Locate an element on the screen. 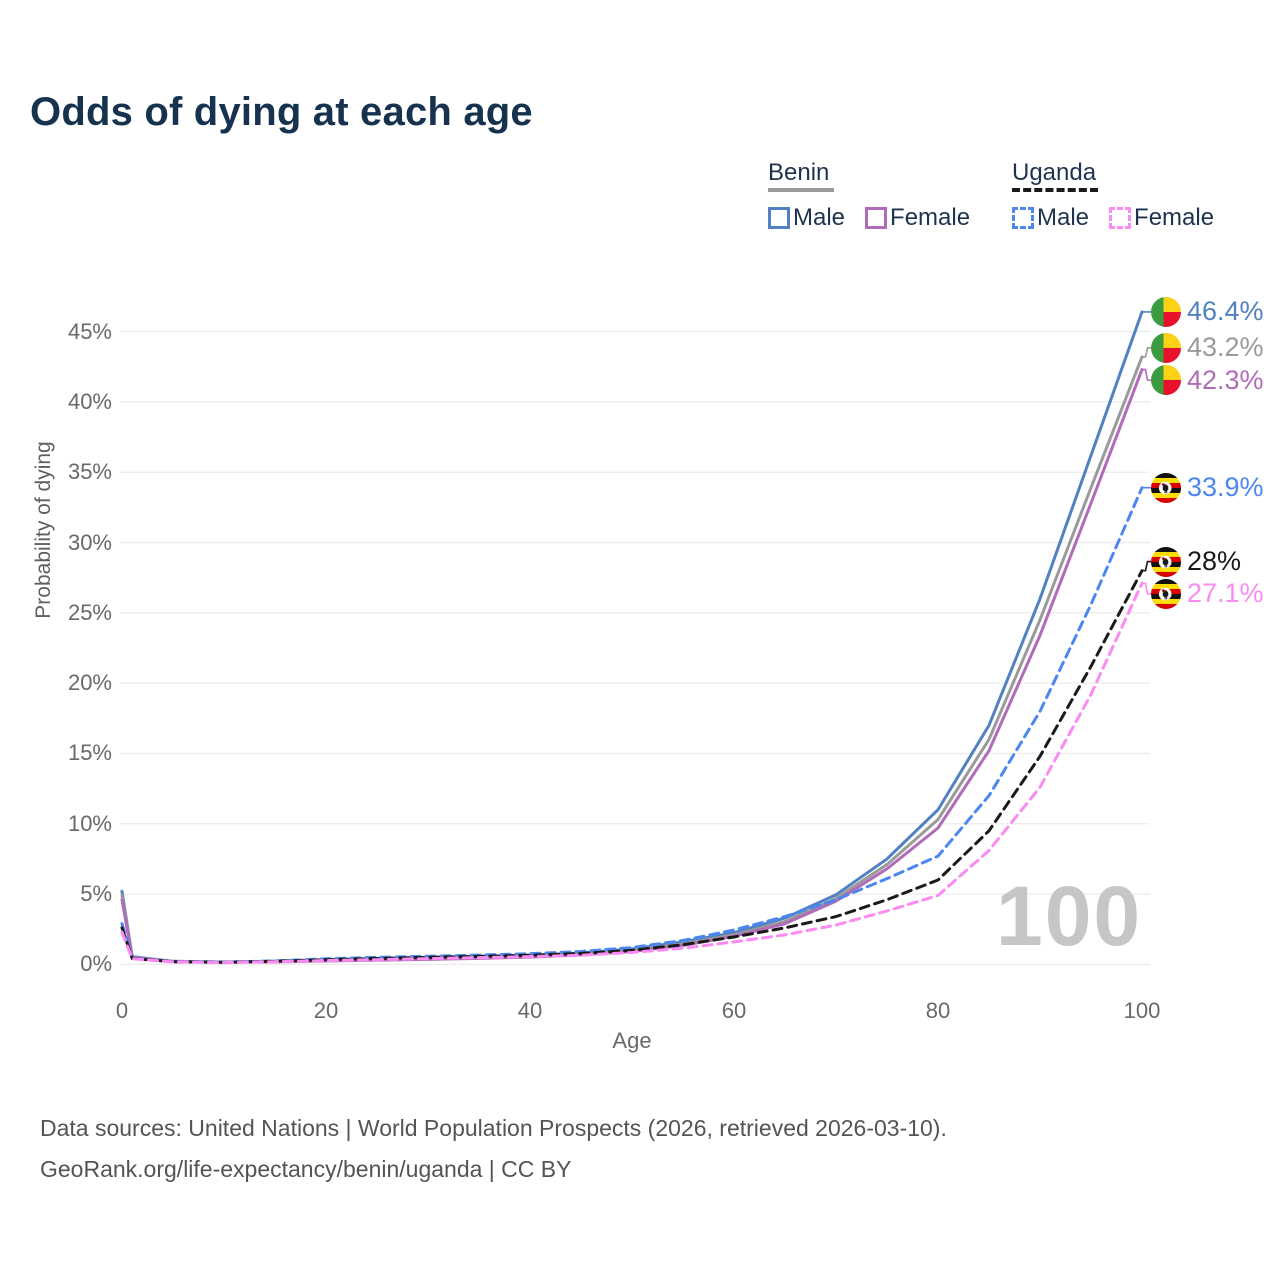 The height and width of the screenshot is (1280, 1280). legend-group-uganda: Uganda Male Female is located at coordinates (1113, 196).